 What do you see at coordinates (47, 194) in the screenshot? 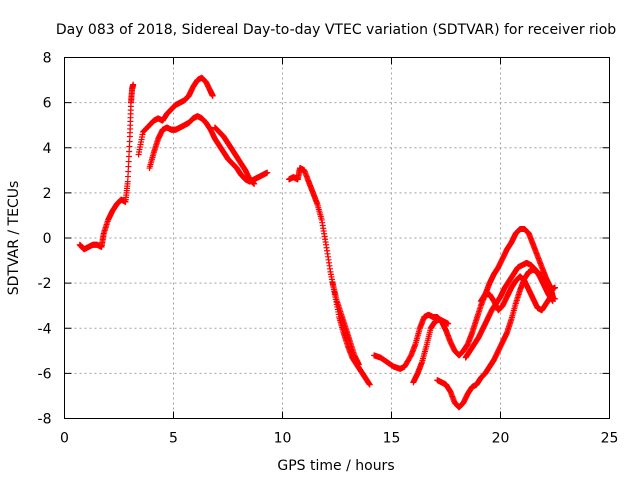
I see `y-tick-label: 2` at bounding box center [47, 194].